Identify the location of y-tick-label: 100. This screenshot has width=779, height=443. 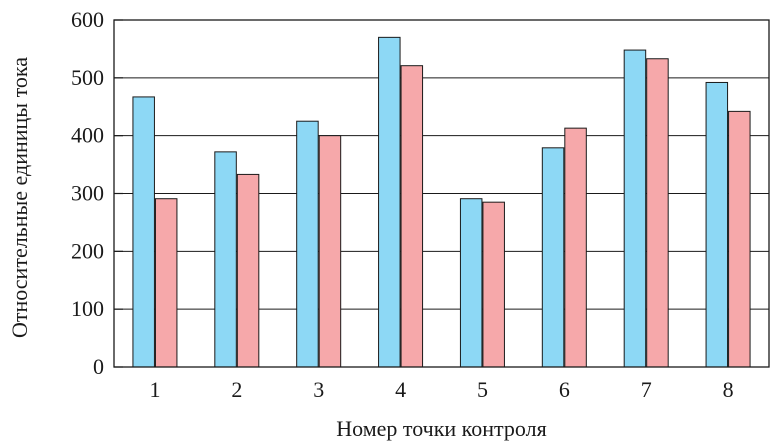
(87, 308).